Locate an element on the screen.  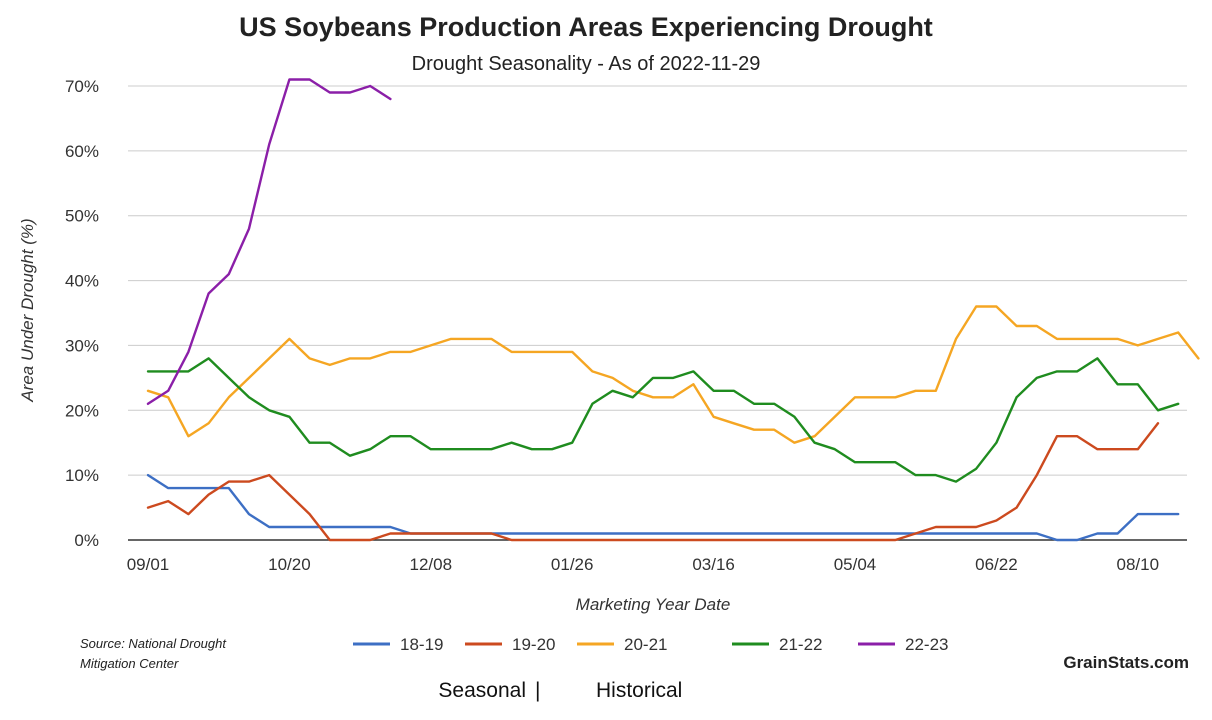
y-tick-label: 50% is located at coordinates (82, 216).